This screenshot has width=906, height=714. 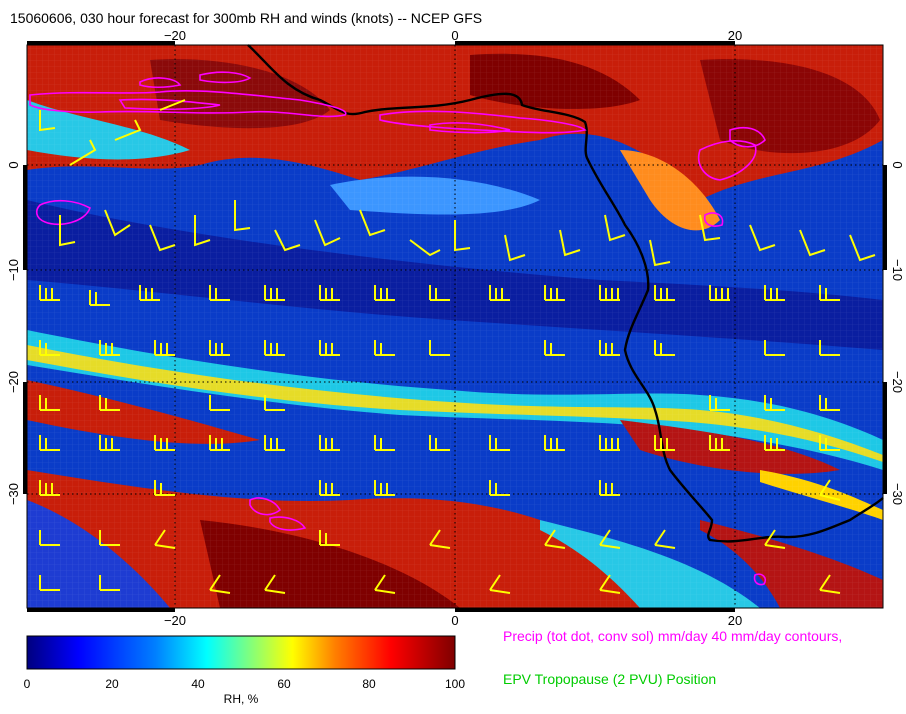 I want to click on colorbar-tick-80: 80, so click(x=369, y=684).